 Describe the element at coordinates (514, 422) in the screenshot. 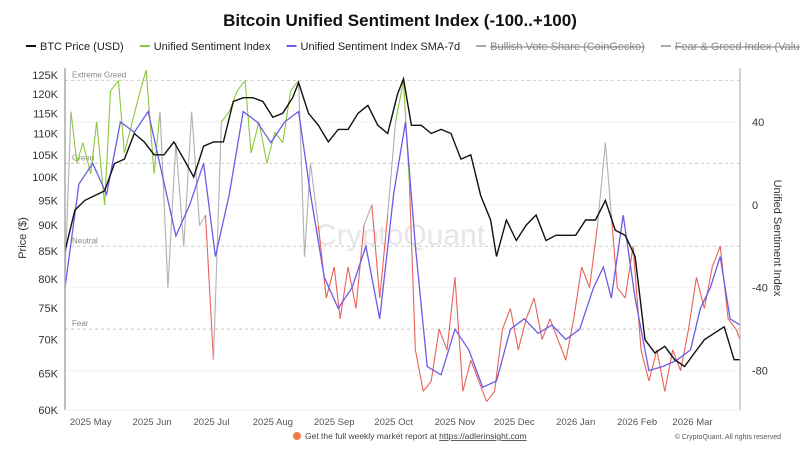

I see `x-tick: 2025 Dec` at that location.